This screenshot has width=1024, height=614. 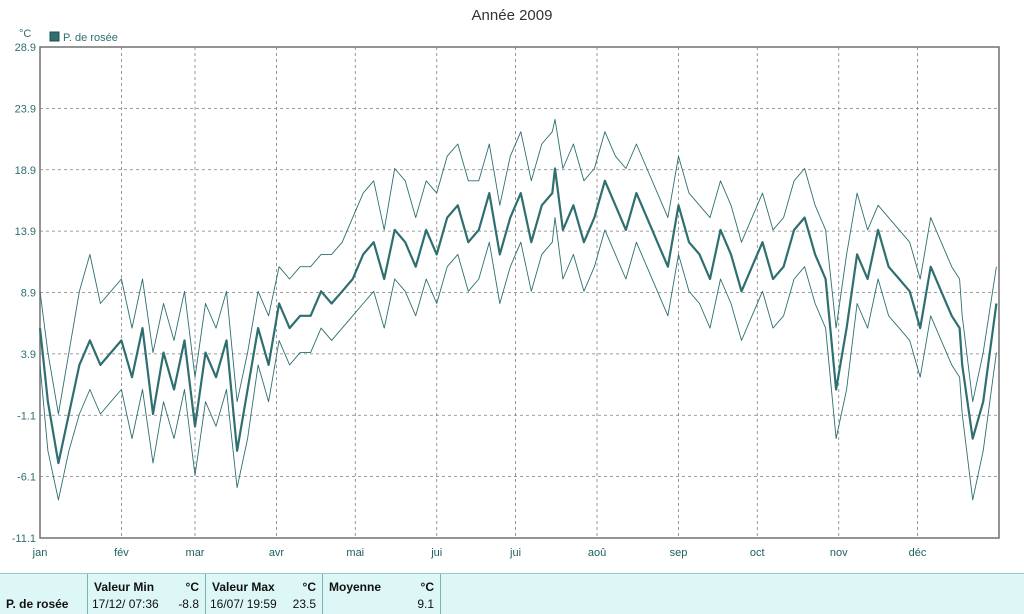 What do you see at coordinates (355, 553) in the screenshot?
I see `x-tick-label: mai` at bounding box center [355, 553].